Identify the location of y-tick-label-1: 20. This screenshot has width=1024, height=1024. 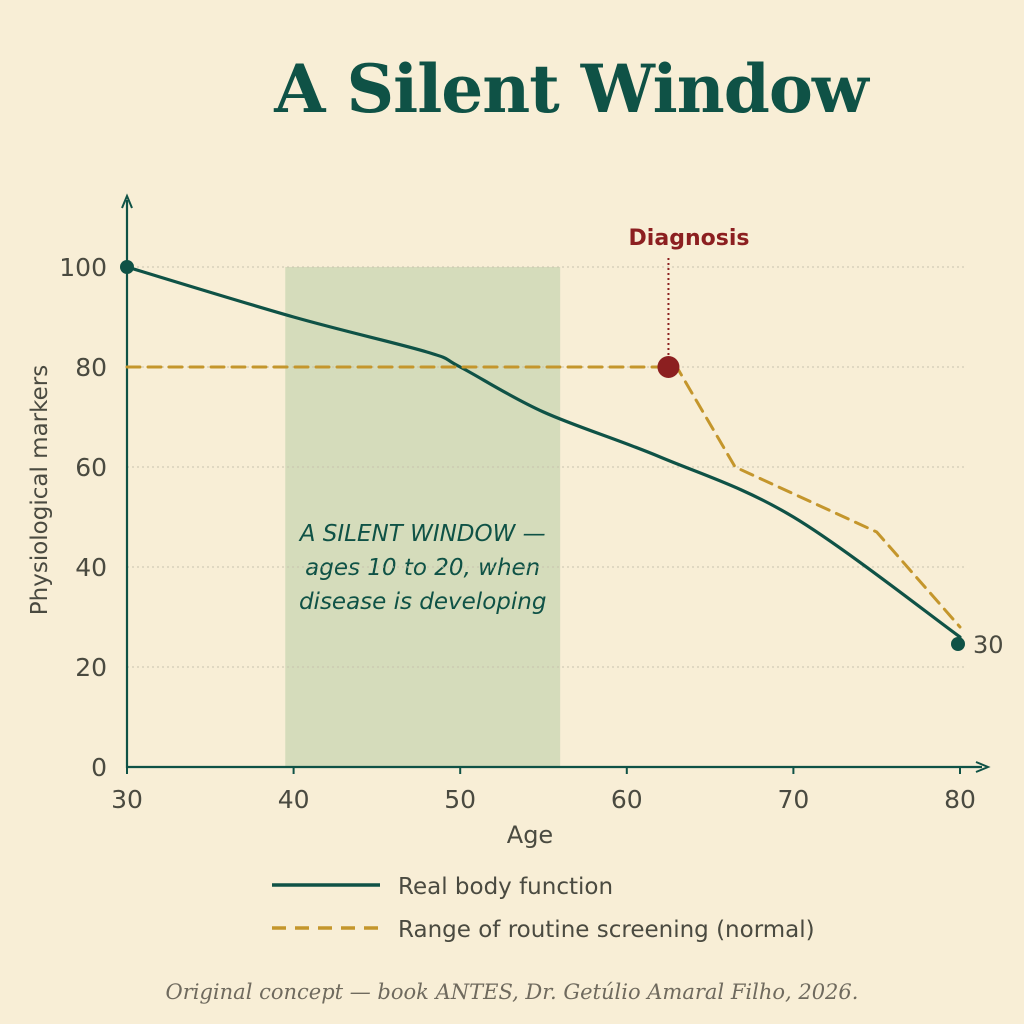
(91, 667).